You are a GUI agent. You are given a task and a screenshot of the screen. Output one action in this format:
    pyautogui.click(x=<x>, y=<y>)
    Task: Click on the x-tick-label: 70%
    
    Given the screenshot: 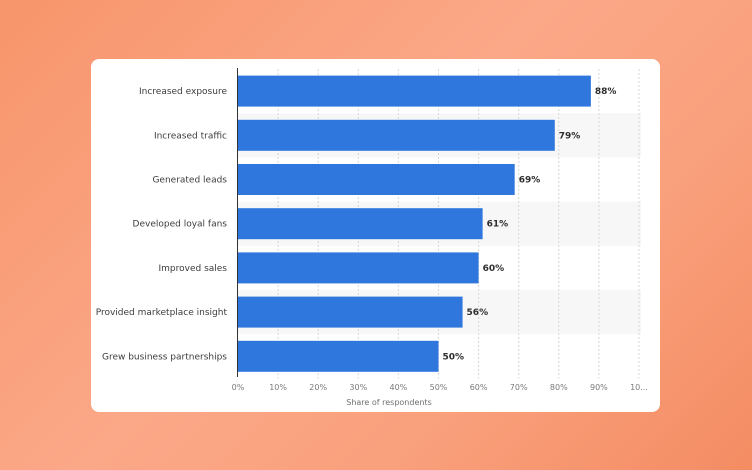 What is the action you would take?
    pyautogui.click(x=519, y=387)
    